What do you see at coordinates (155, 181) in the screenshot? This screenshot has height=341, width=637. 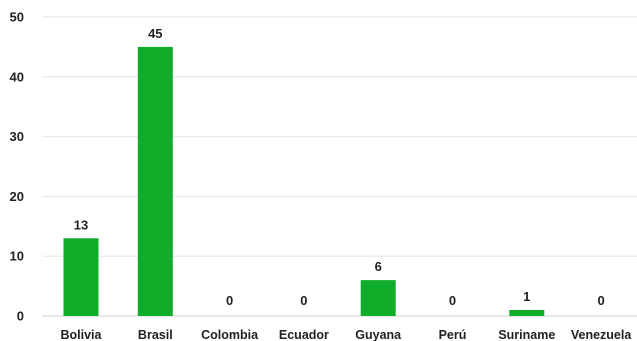 I see `bar-brasil` at bounding box center [155, 181].